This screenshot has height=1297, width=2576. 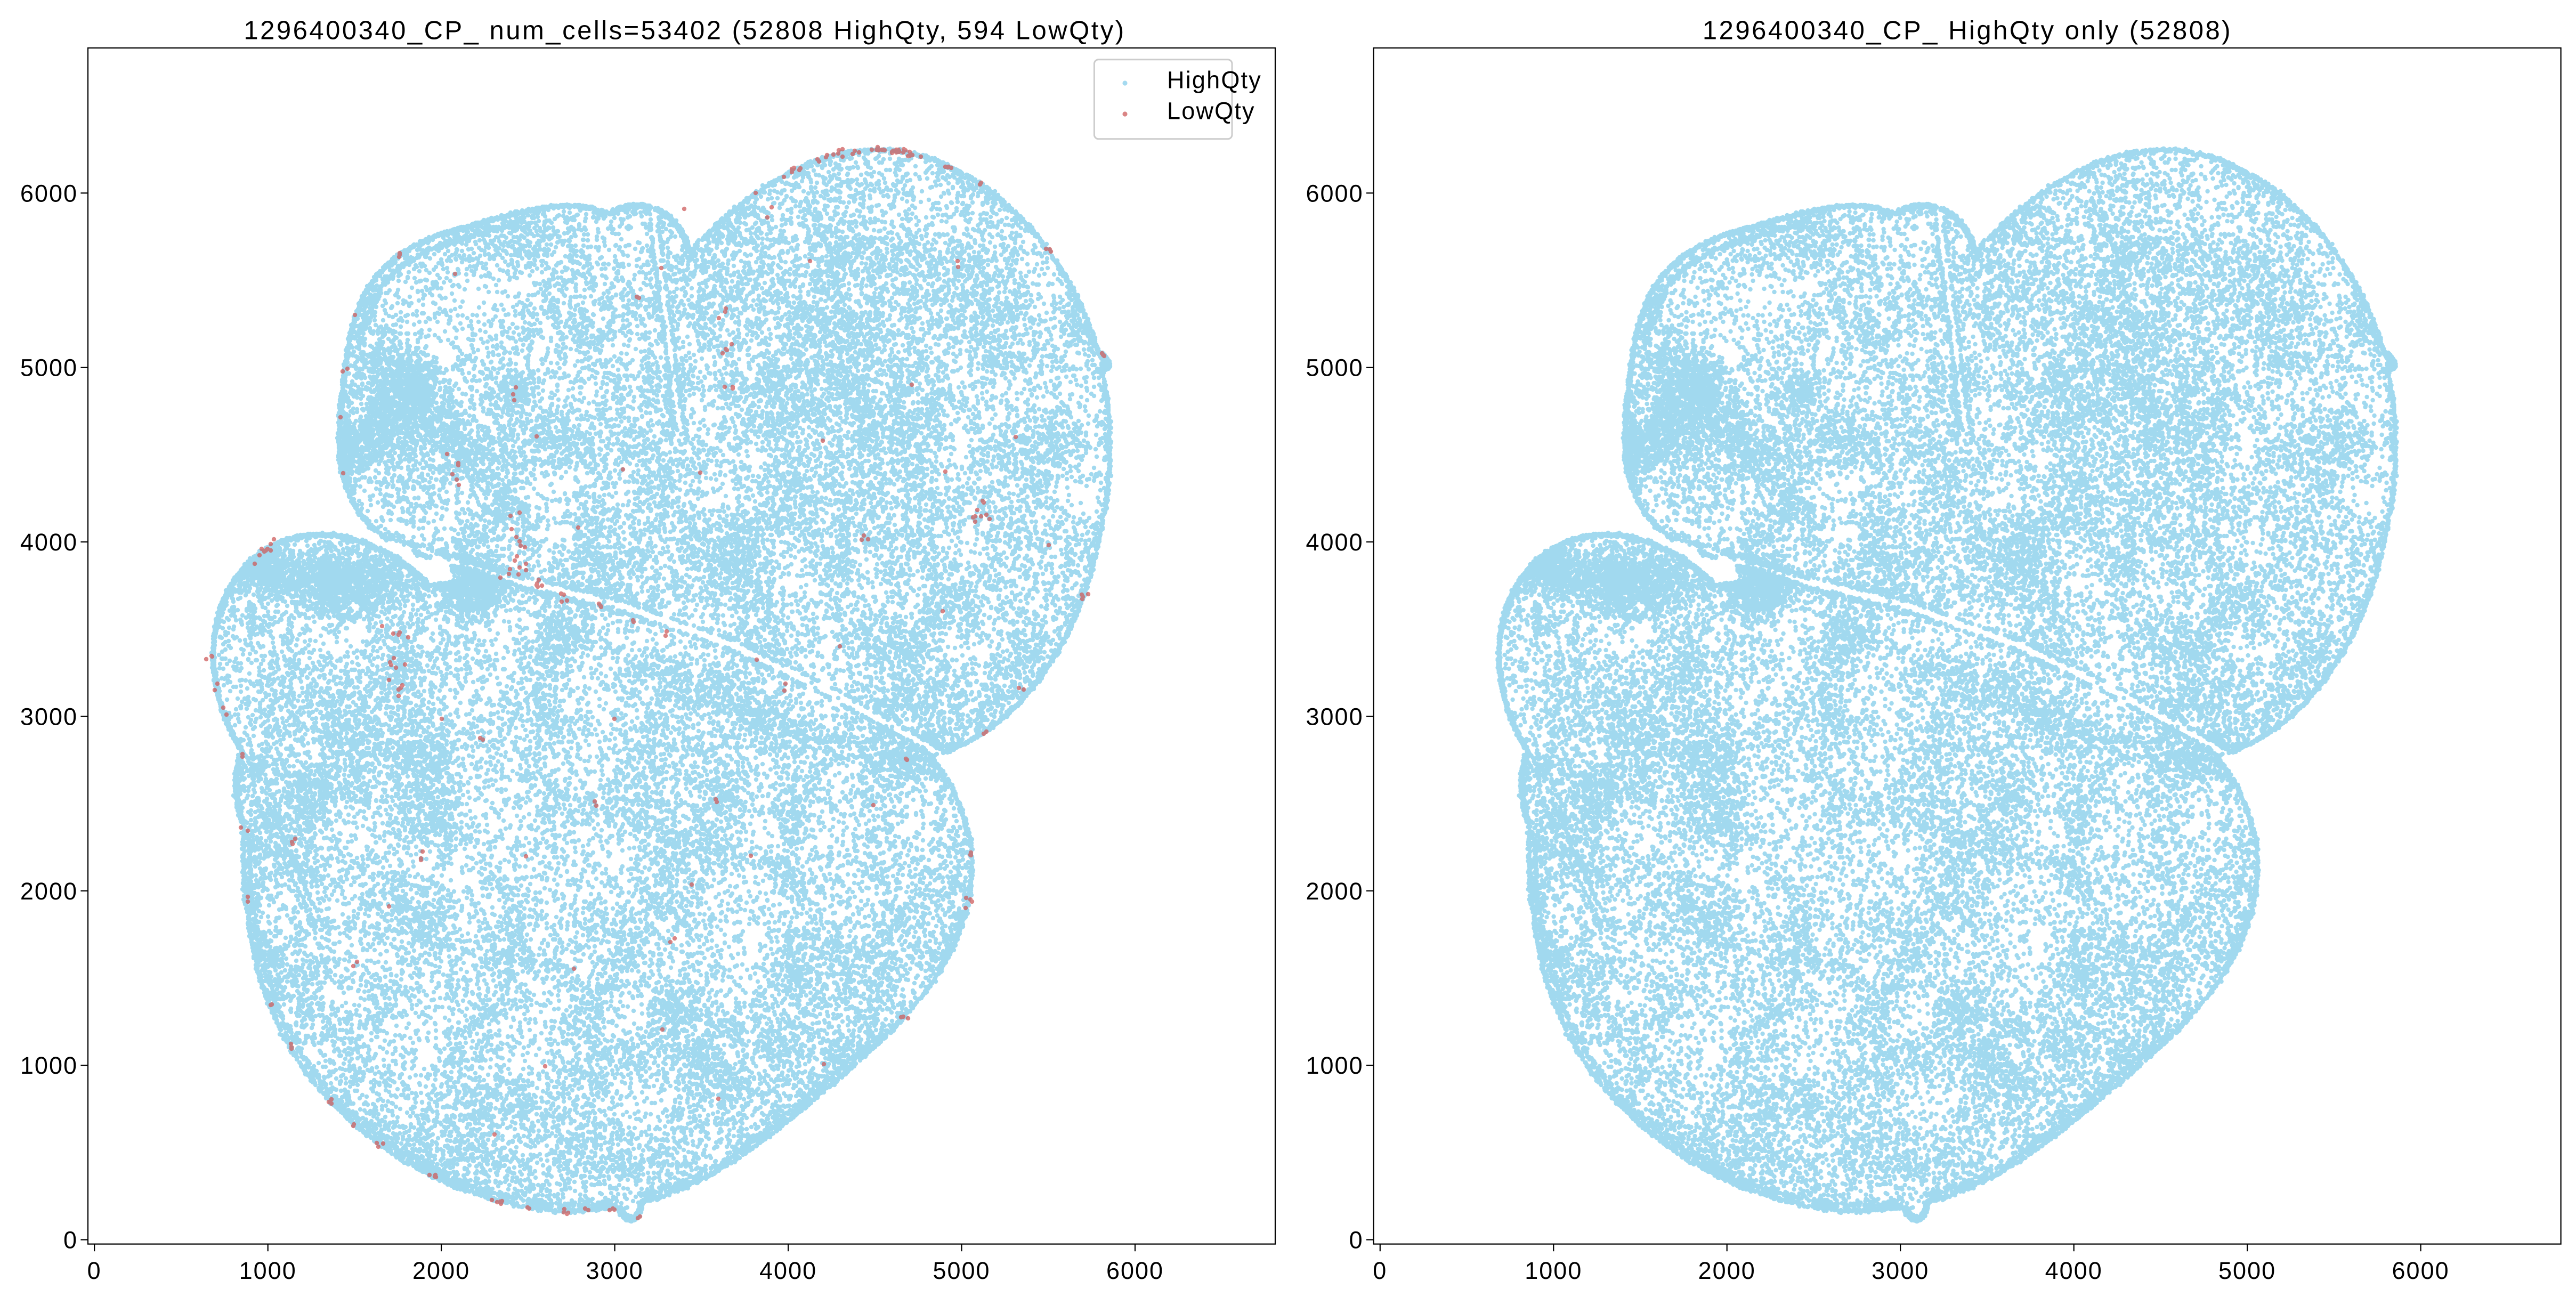 What do you see at coordinates (1214, 80) in the screenshot?
I see `svg-text: HighQty` at bounding box center [1214, 80].